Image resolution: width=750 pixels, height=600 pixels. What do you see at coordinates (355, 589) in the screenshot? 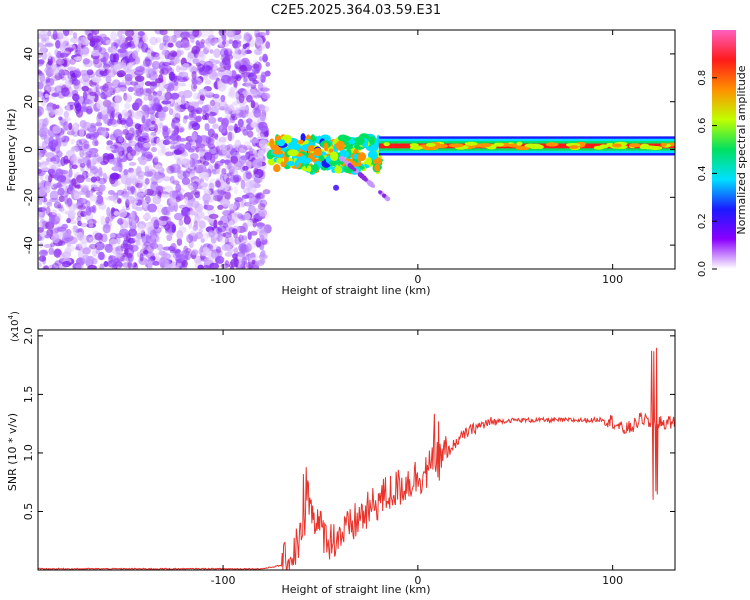
I see `bottom-x-axis-label: Height of straight line (km)` at bounding box center [355, 589].